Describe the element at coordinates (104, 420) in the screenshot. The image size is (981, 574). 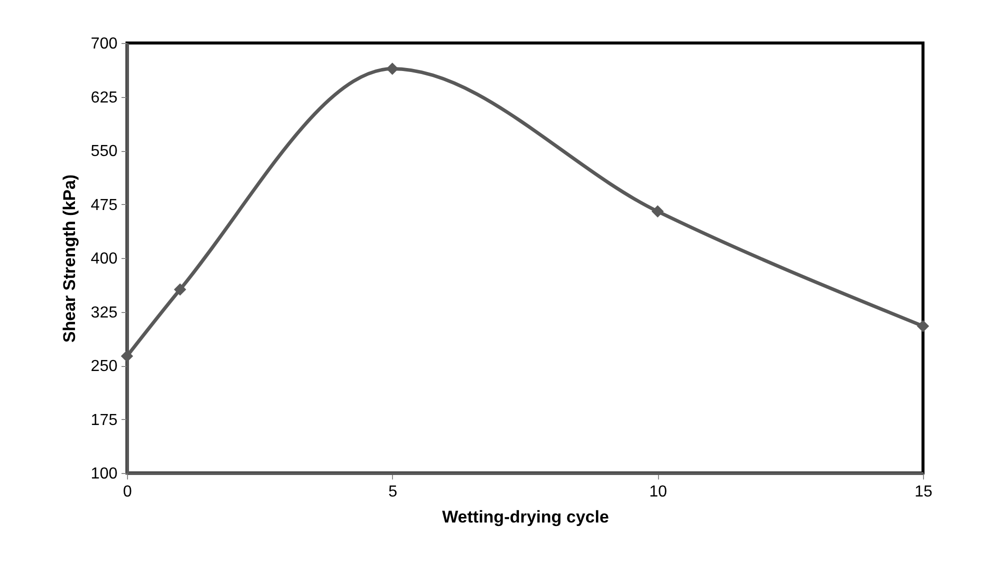
I see `y-tick-label: 175` at that location.